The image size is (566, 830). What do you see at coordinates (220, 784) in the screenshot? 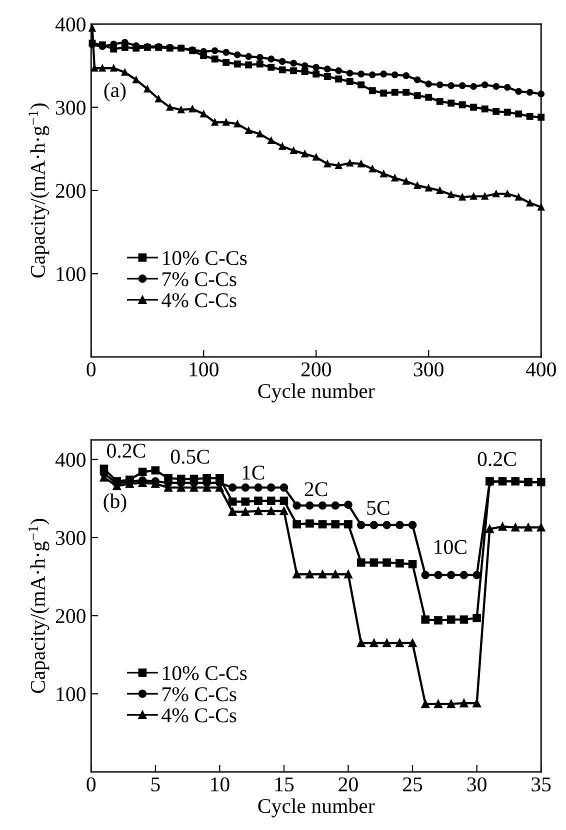
I see `x-tick-label: 10` at bounding box center [220, 784].